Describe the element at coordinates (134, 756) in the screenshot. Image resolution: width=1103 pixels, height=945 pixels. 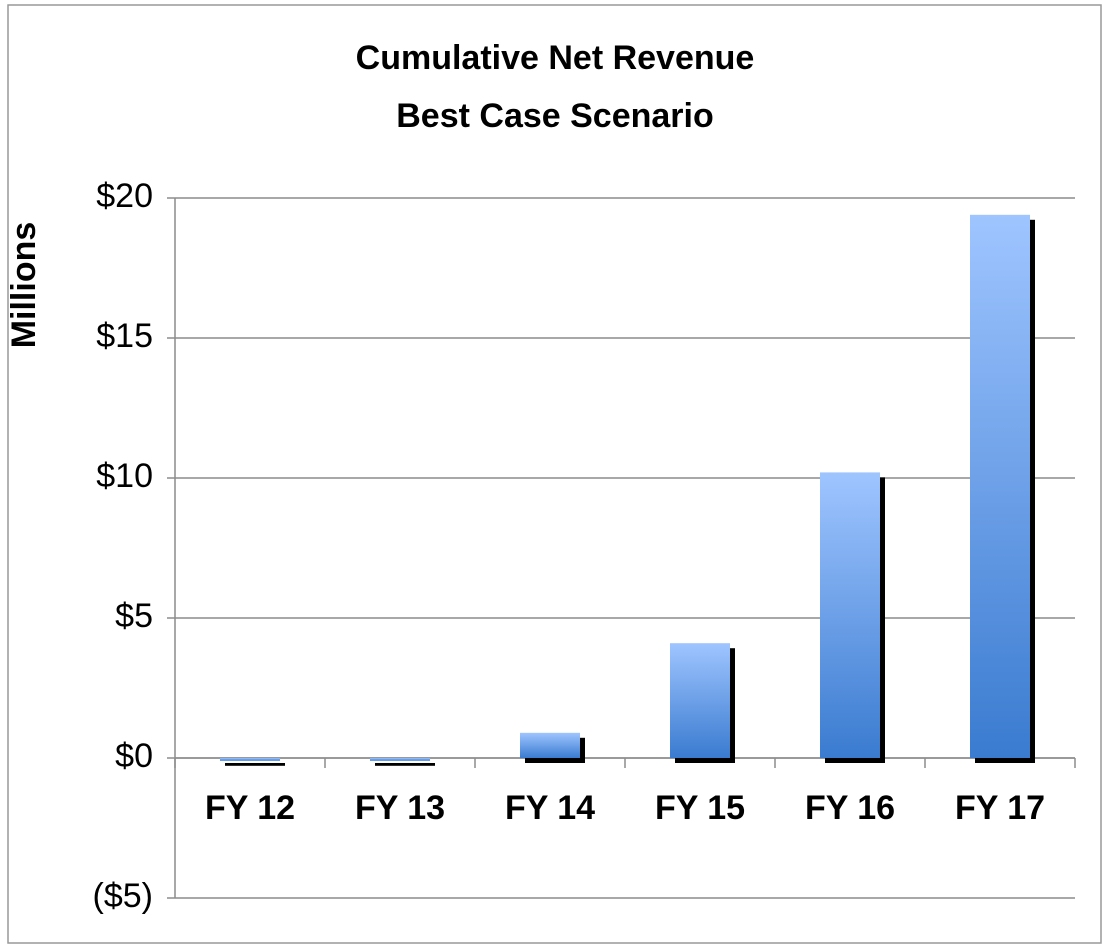
I see `y-tick-label: $0` at that location.